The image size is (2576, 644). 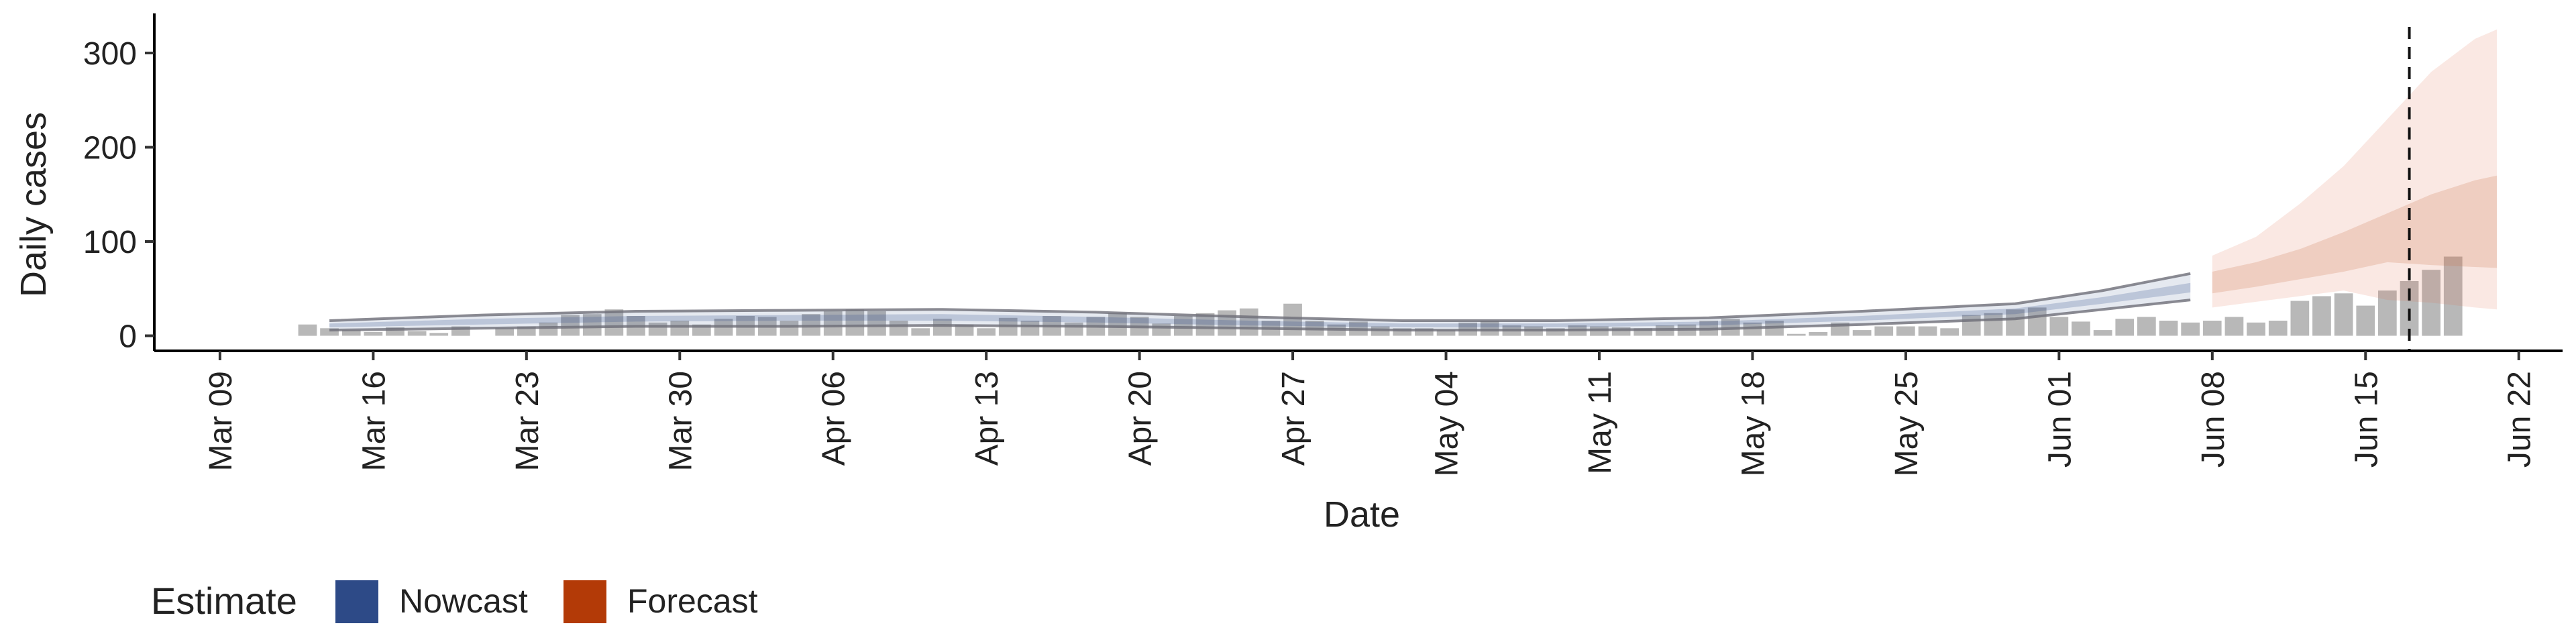 What do you see at coordinates (2520, 419) in the screenshot?
I see `x-tick-label: Jun 22` at bounding box center [2520, 419].